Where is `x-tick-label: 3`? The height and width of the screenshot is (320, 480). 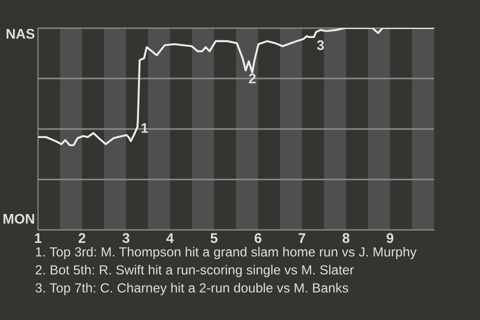 x-tick-label: 3 is located at coordinates (126, 238).